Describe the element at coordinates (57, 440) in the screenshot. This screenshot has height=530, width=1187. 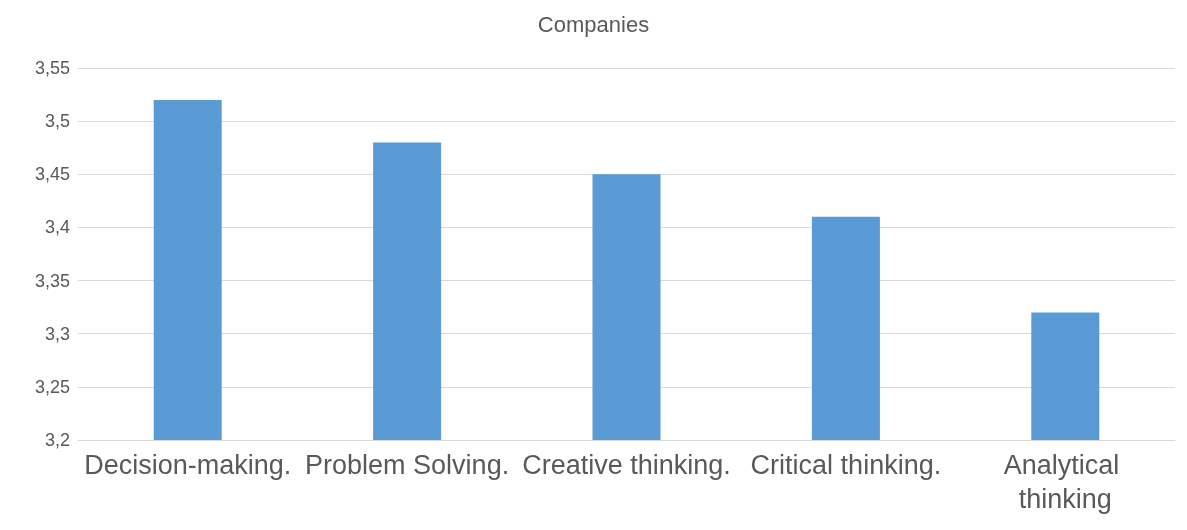
I see `y-tick-label: 3,2` at that location.